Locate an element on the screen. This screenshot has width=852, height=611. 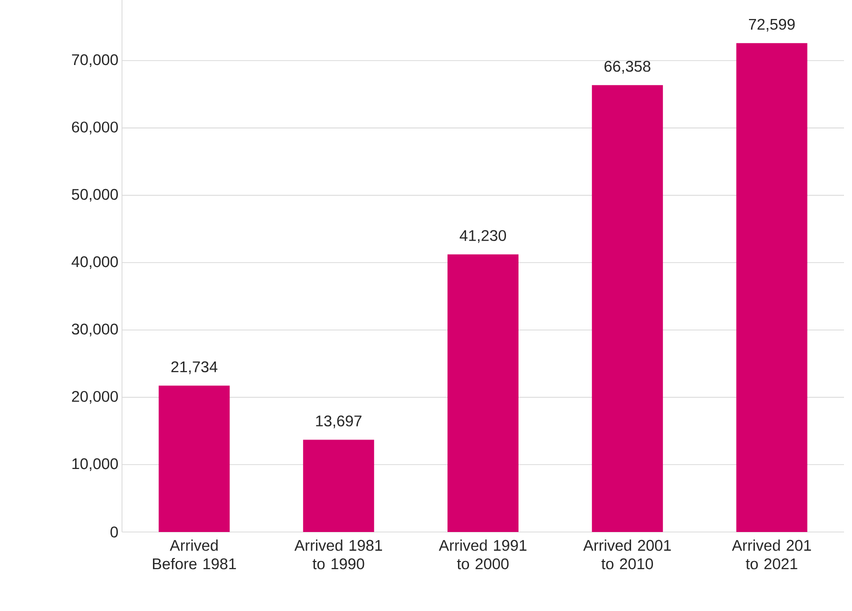
x-tick-label: Arrived 201 to 2021 is located at coordinates (771, 555).